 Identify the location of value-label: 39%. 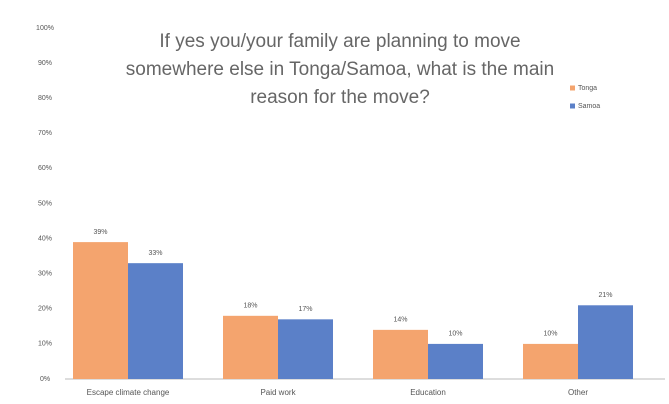
(100, 232).